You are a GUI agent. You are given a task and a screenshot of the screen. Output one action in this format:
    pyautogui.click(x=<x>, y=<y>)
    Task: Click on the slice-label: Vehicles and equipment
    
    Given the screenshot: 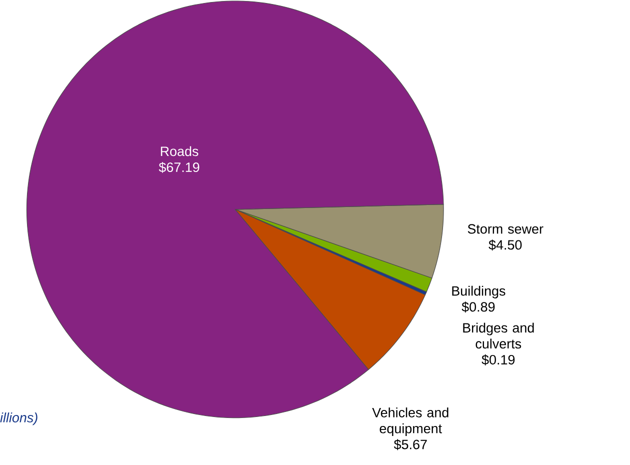 What is the action you would take?
    pyautogui.click(x=410, y=422)
    